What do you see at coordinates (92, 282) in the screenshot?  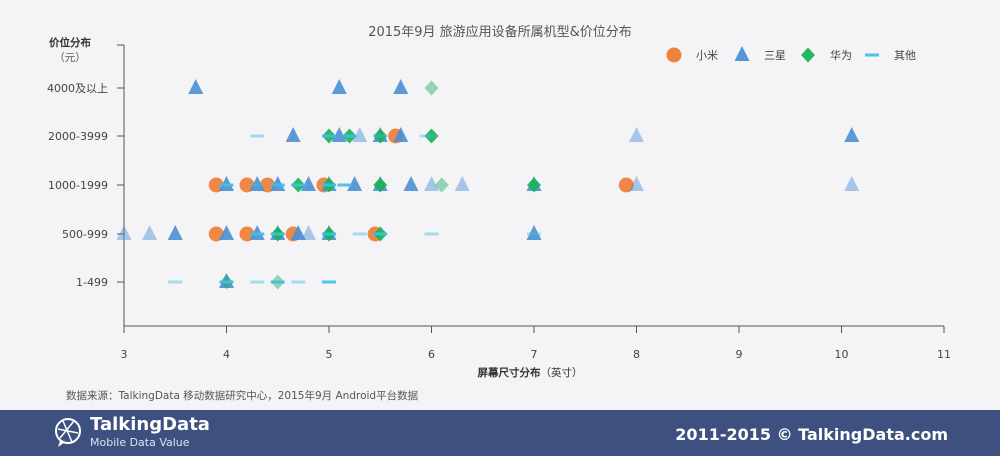 I see `y-tick-label: 1-499` at bounding box center [92, 282].